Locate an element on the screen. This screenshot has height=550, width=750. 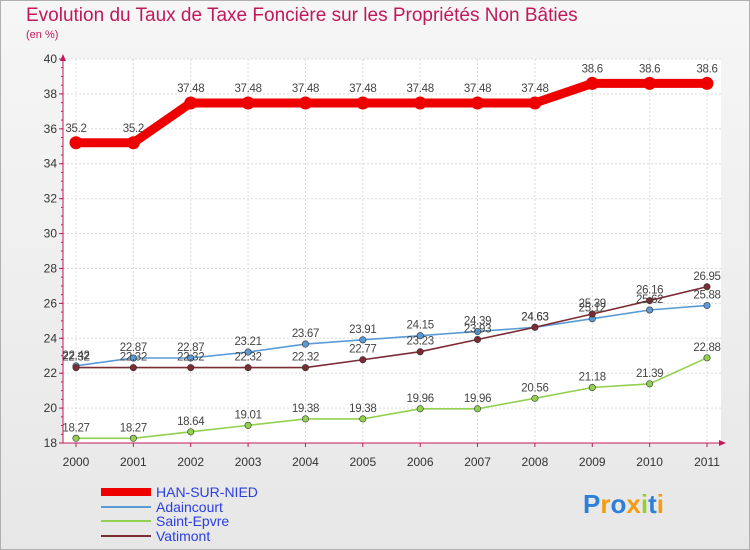
legend-label: Adaincourt is located at coordinates (189, 506).